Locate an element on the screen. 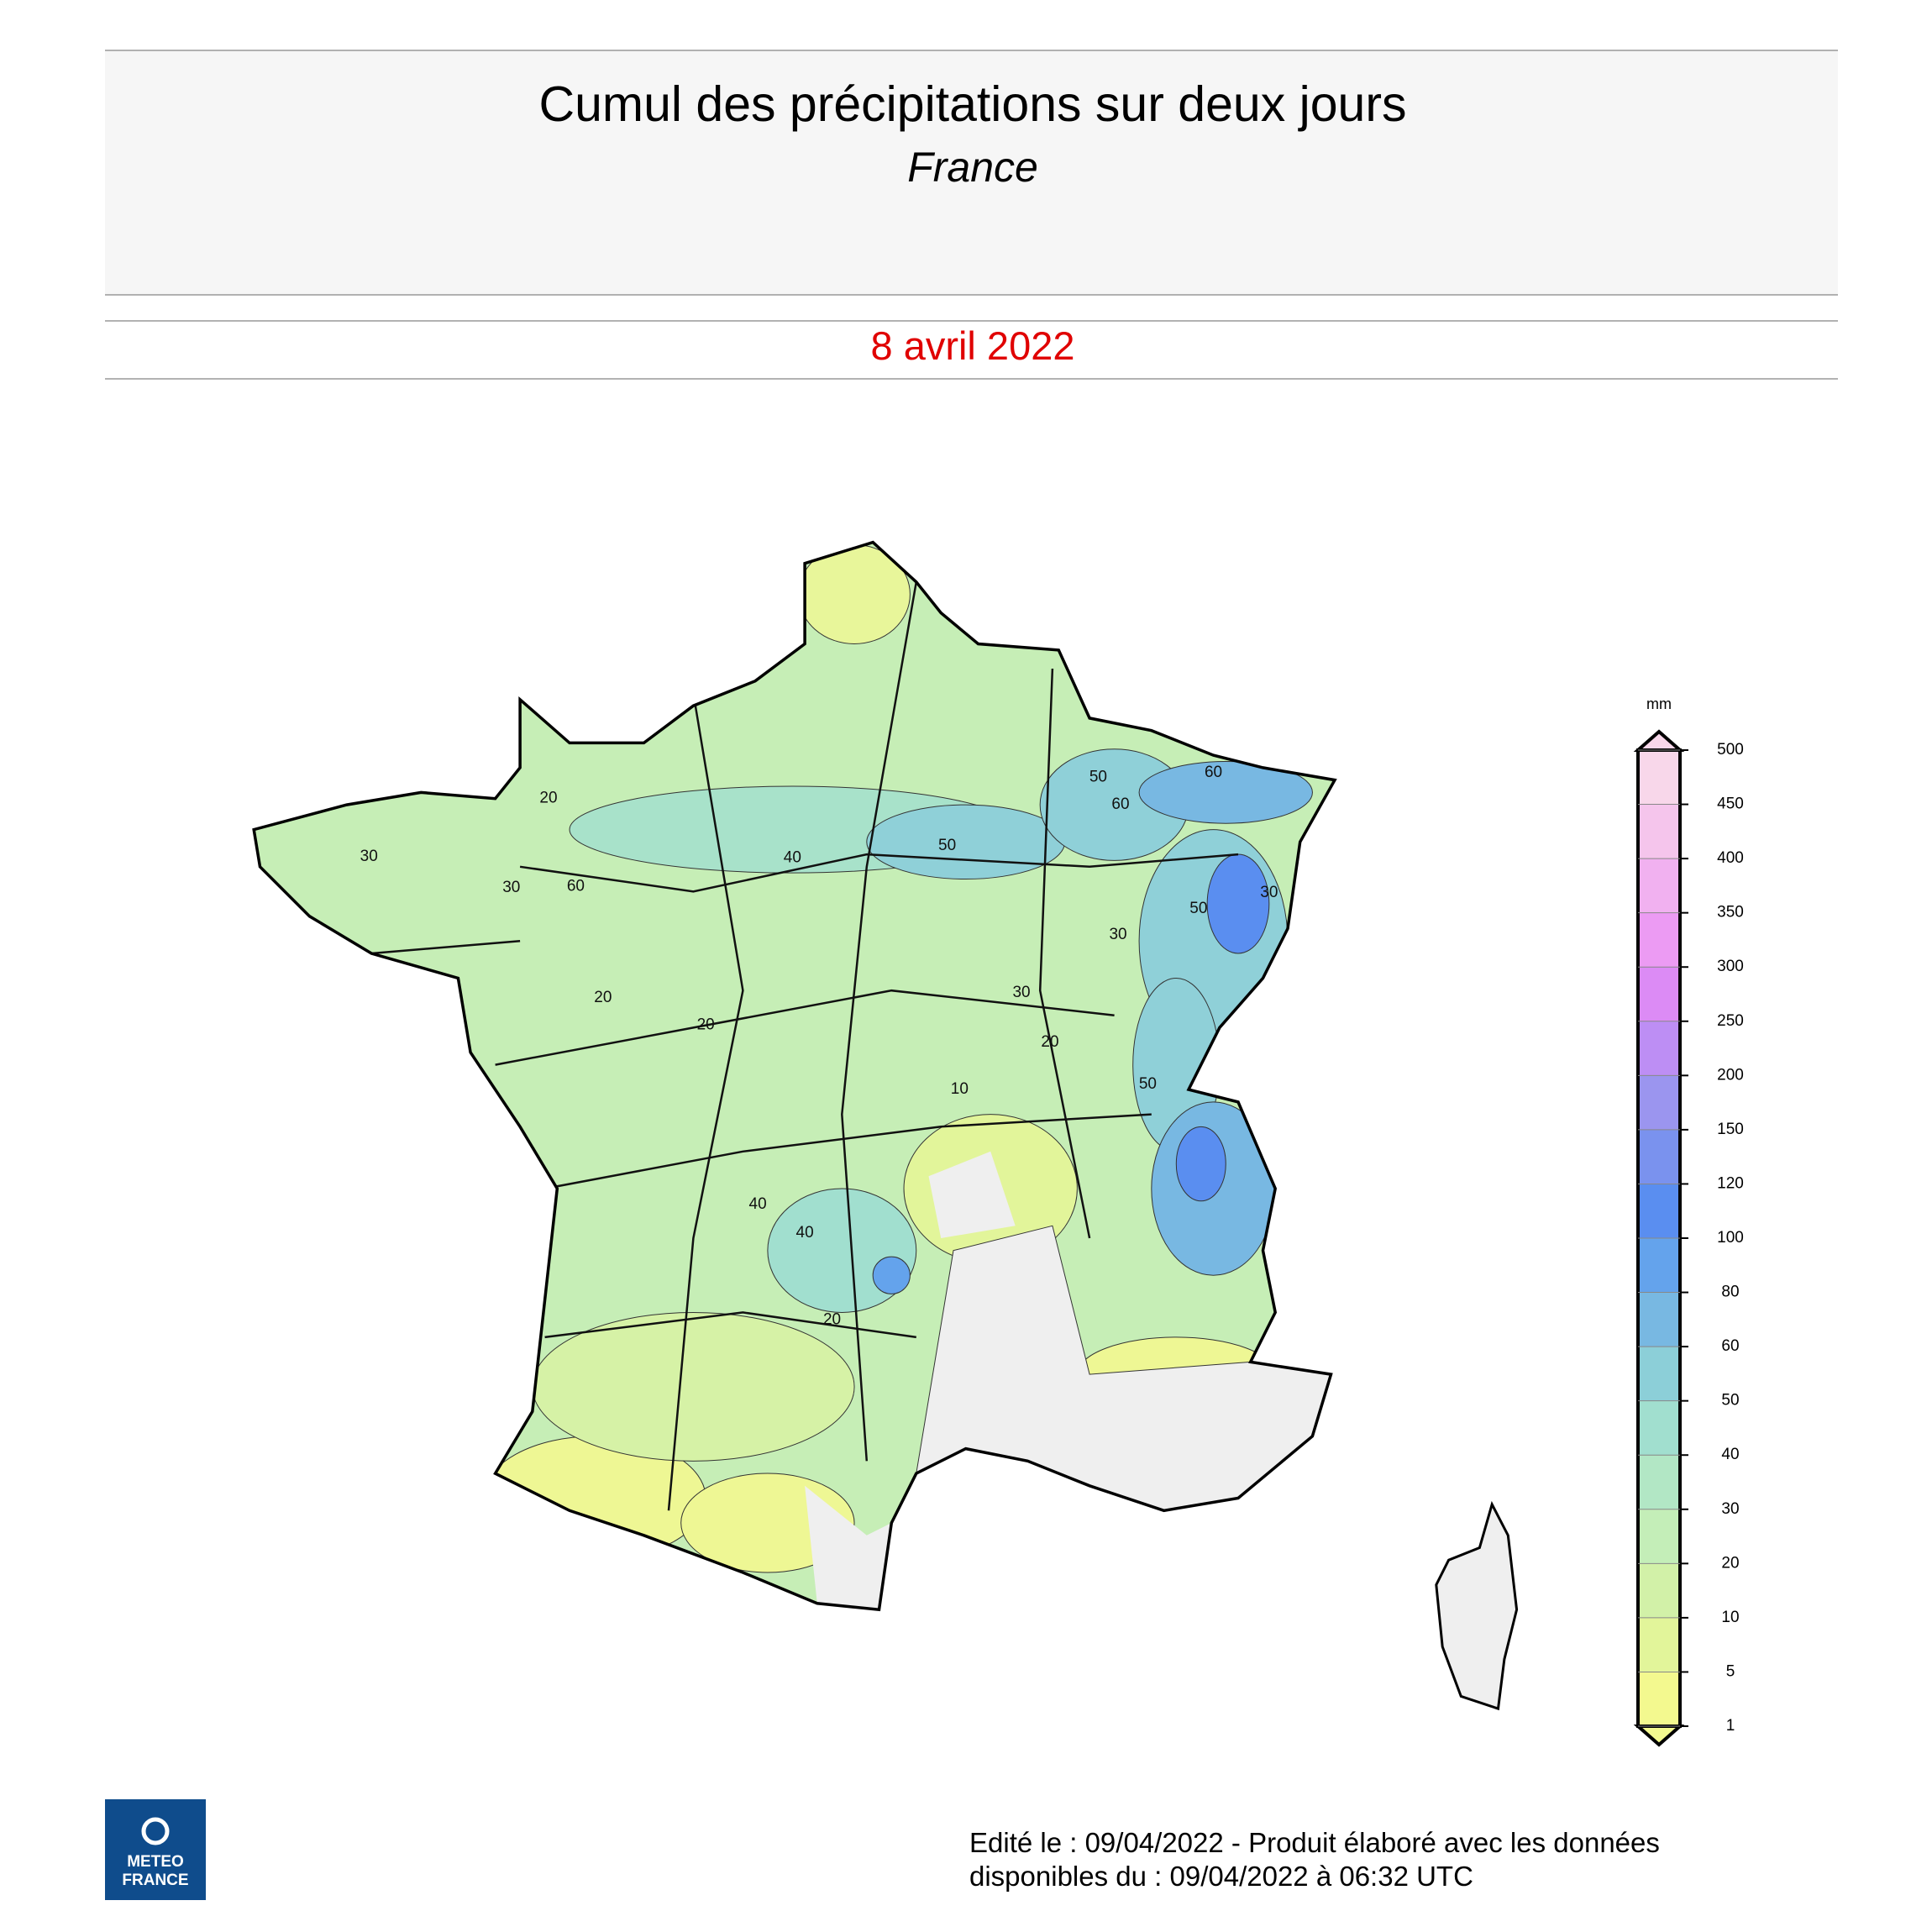 The image size is (1932, 1932). logo is located at coordinates (155, 1849).